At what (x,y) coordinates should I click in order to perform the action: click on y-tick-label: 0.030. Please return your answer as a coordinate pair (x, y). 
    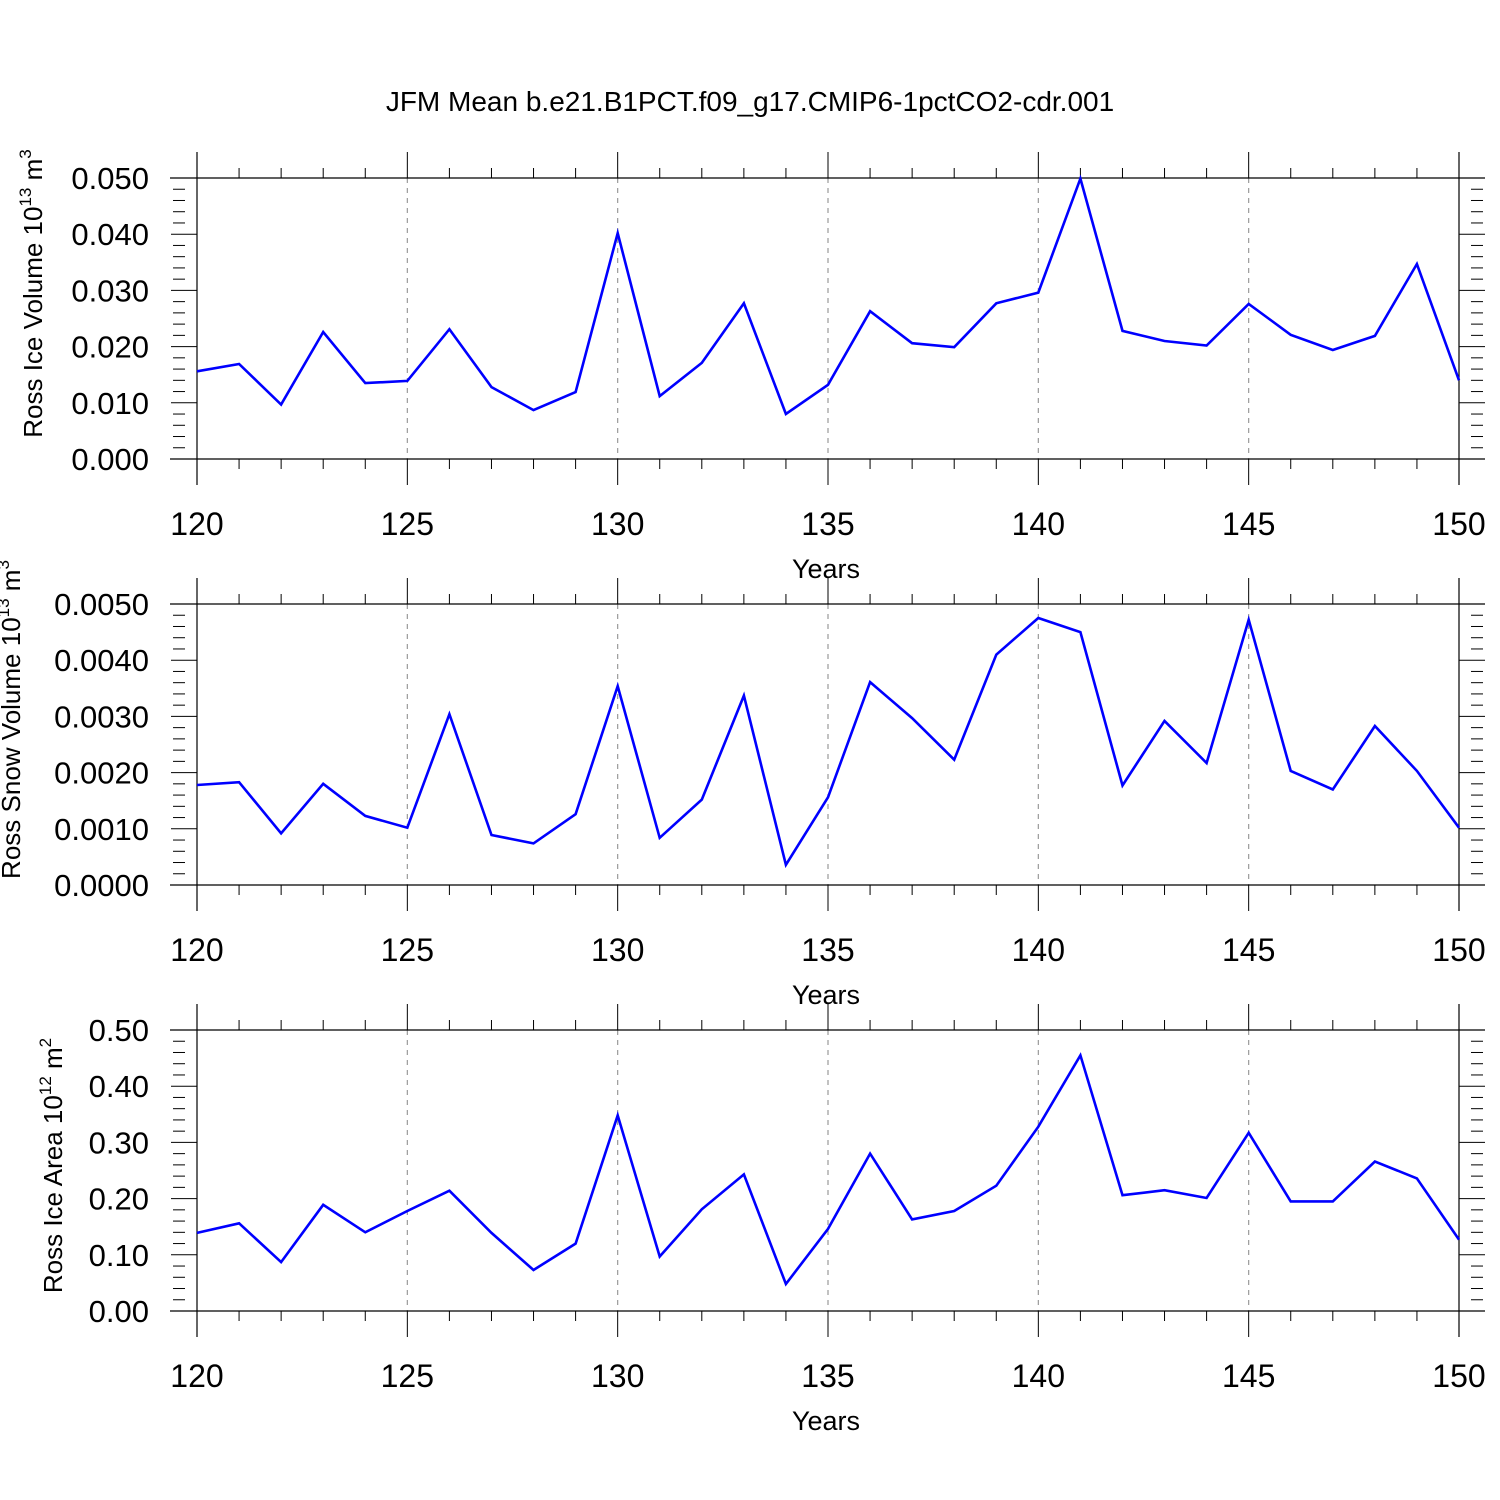
    Looking at the image, I should click on (110, 290).